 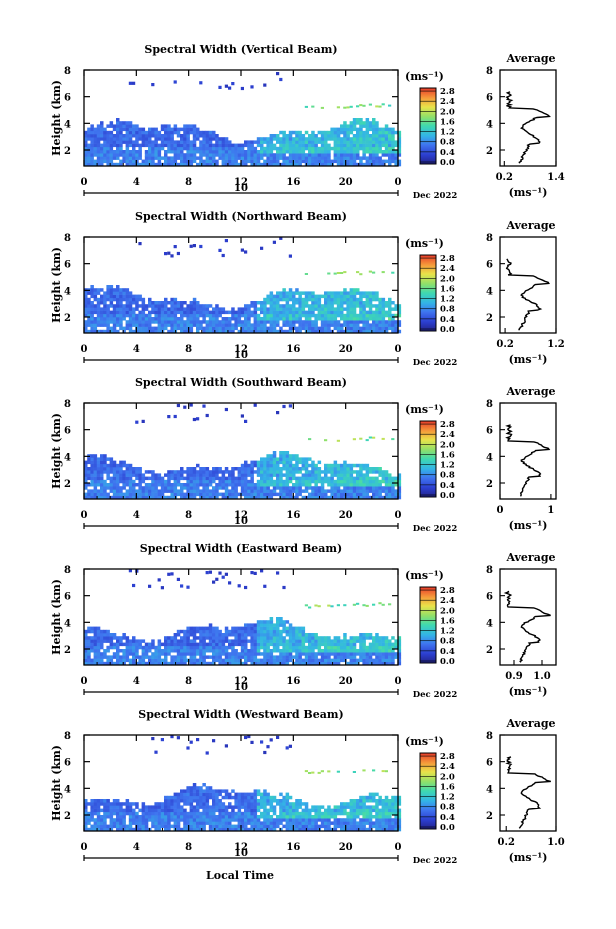 What do you see at coordinates (447, 102) in the screenshot?
I see `colorbar-tick-label: 2.4` at bounding box center [447, 102].